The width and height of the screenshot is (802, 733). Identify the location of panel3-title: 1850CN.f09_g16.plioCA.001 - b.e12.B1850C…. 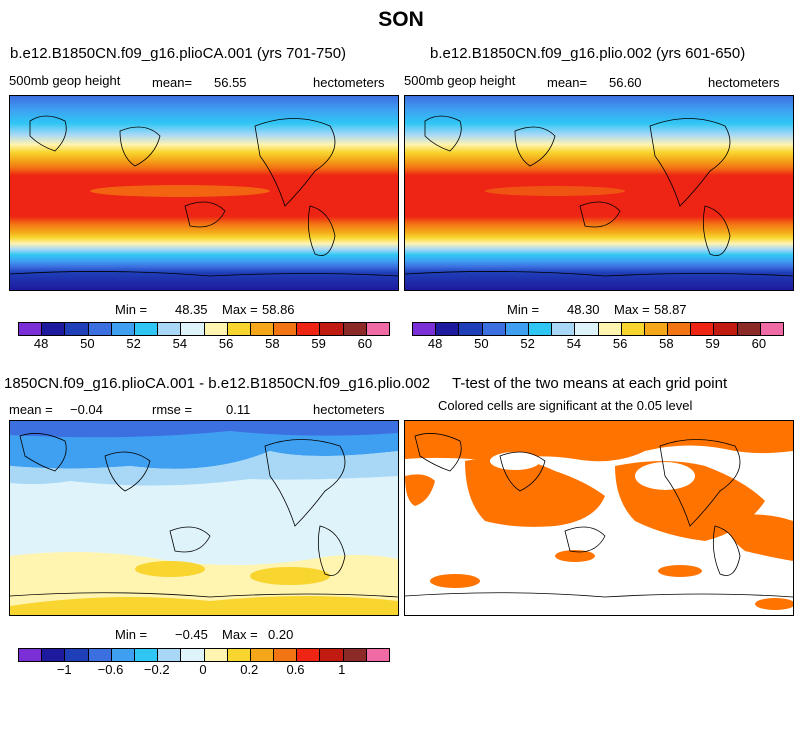
(217, 383).